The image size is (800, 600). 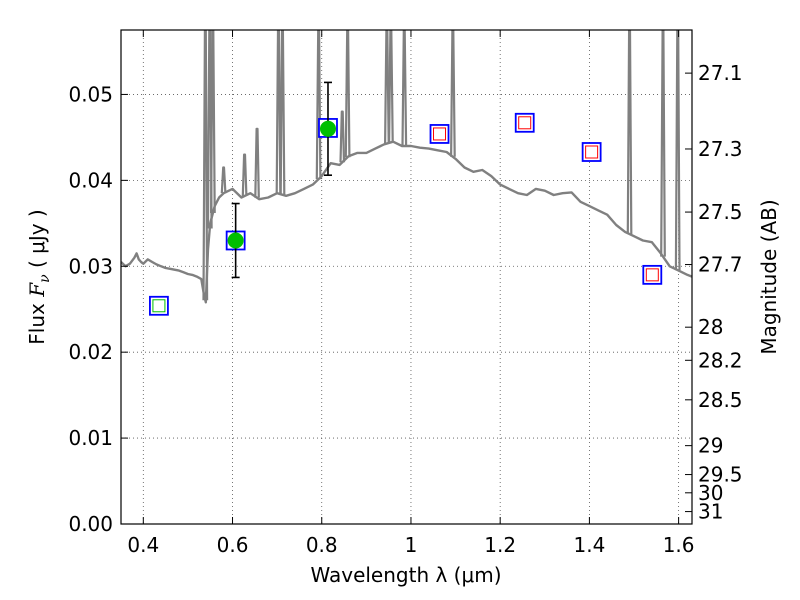 I want to click on y2-tick-label: 31, so click(x=710, y=512).